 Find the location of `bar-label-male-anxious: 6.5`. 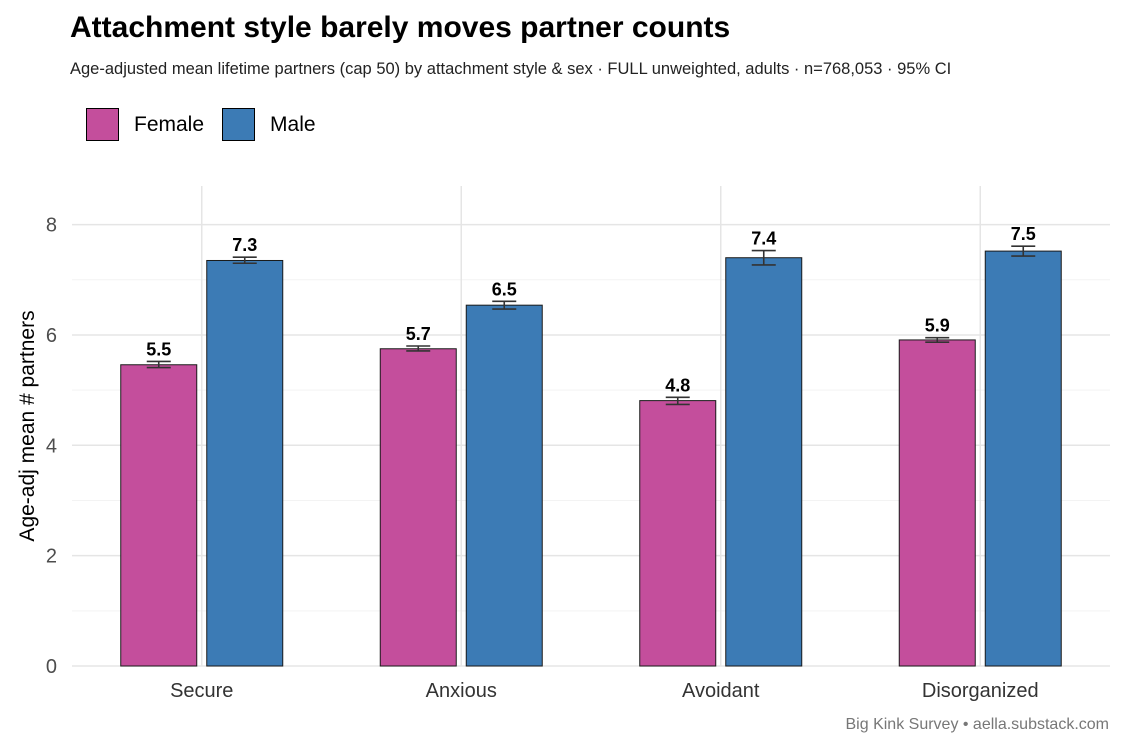

bar-label-male-anxious: 6.5 is located at coordinates (504, 289).